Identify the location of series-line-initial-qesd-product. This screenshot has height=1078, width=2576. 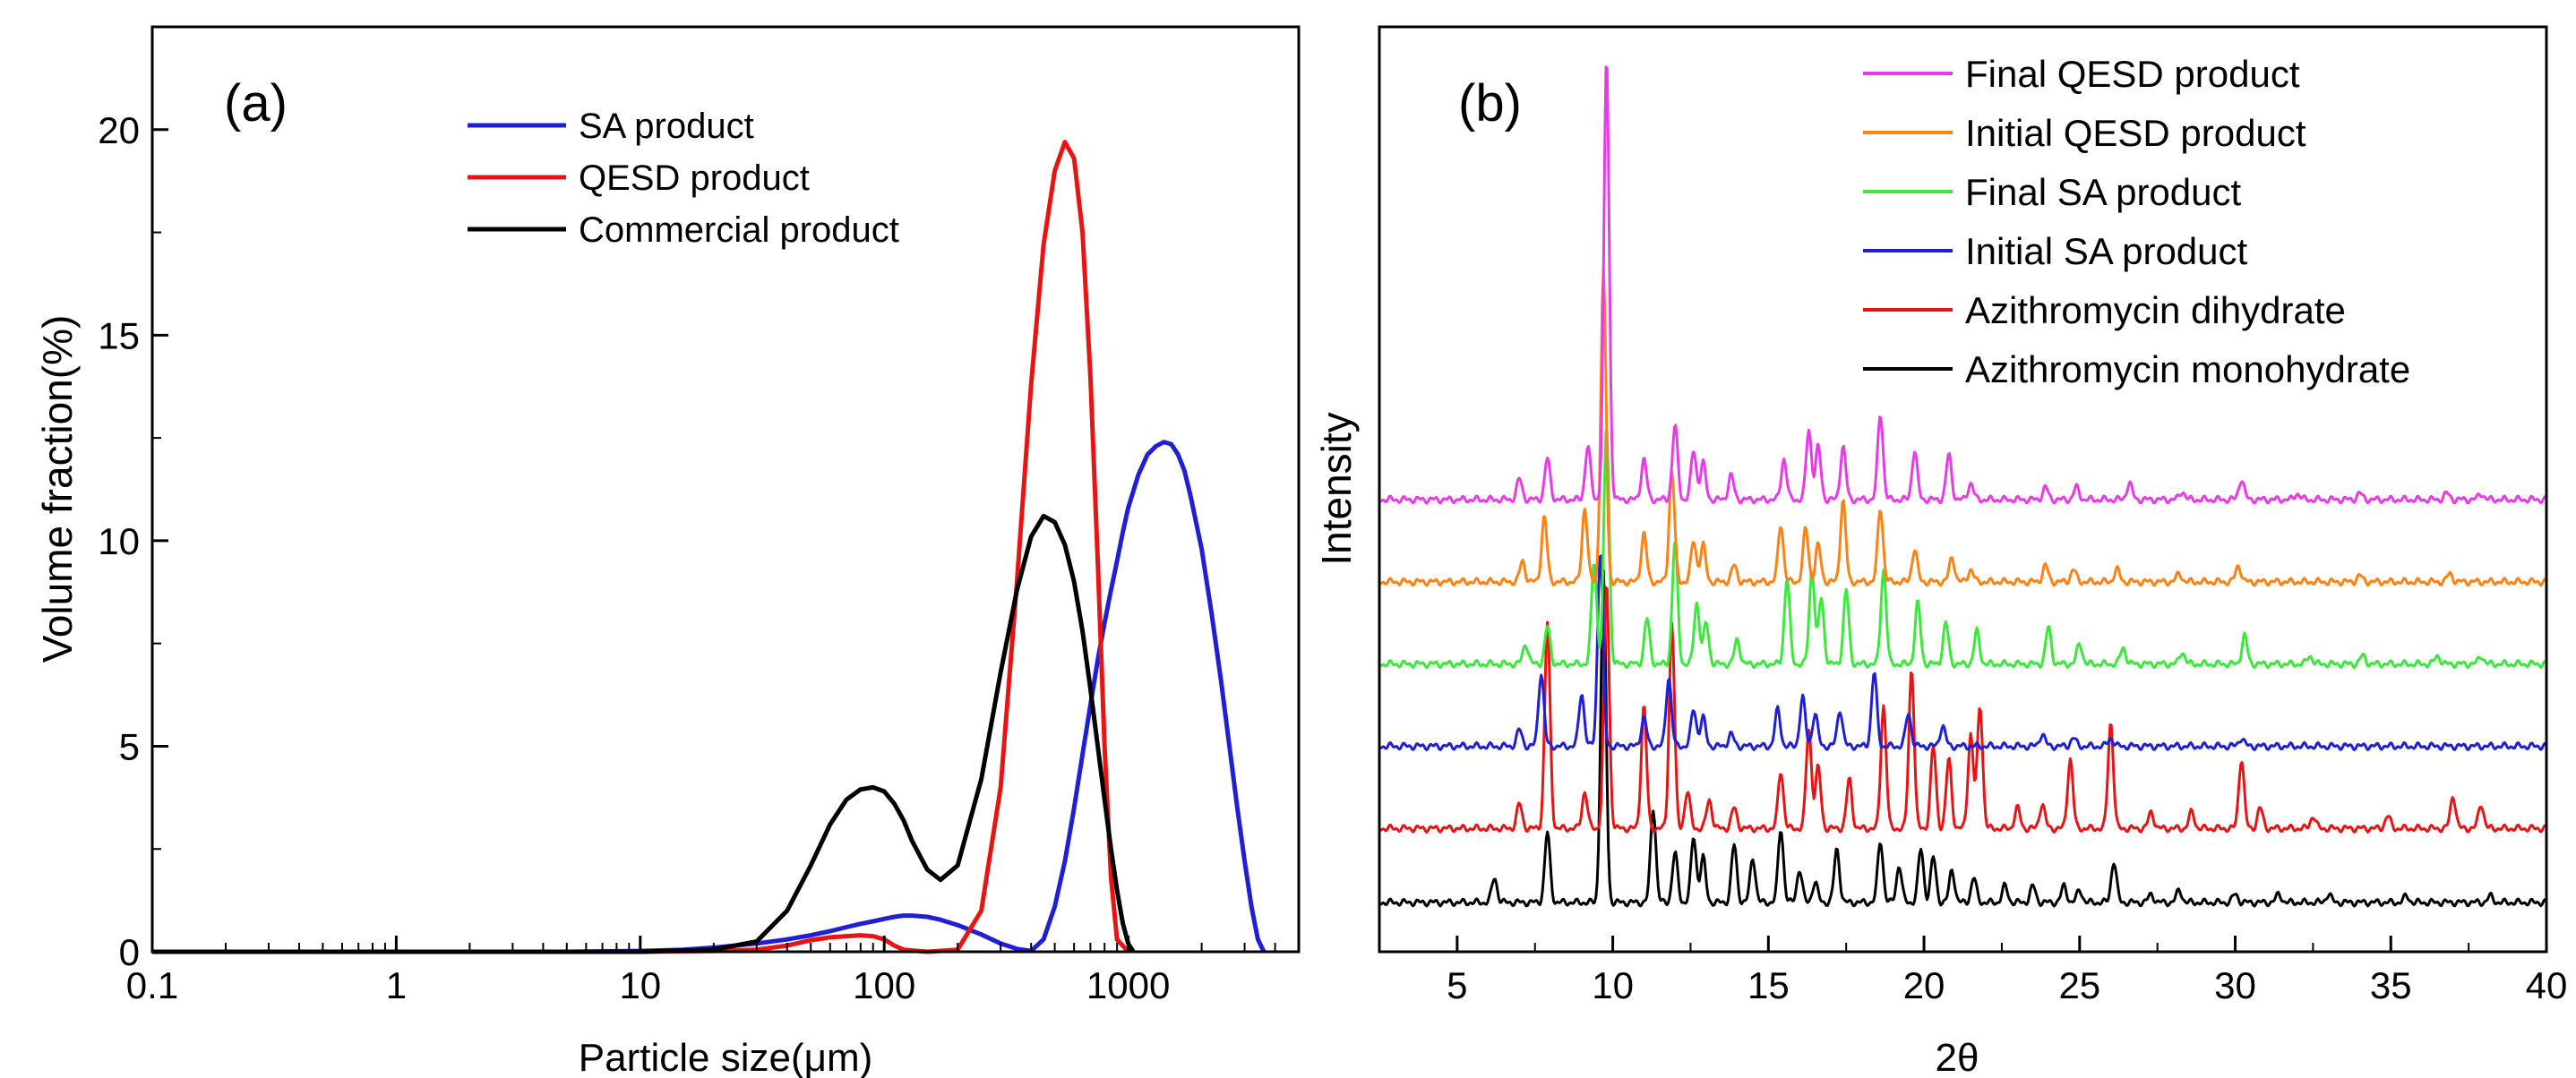
(1962, 428).